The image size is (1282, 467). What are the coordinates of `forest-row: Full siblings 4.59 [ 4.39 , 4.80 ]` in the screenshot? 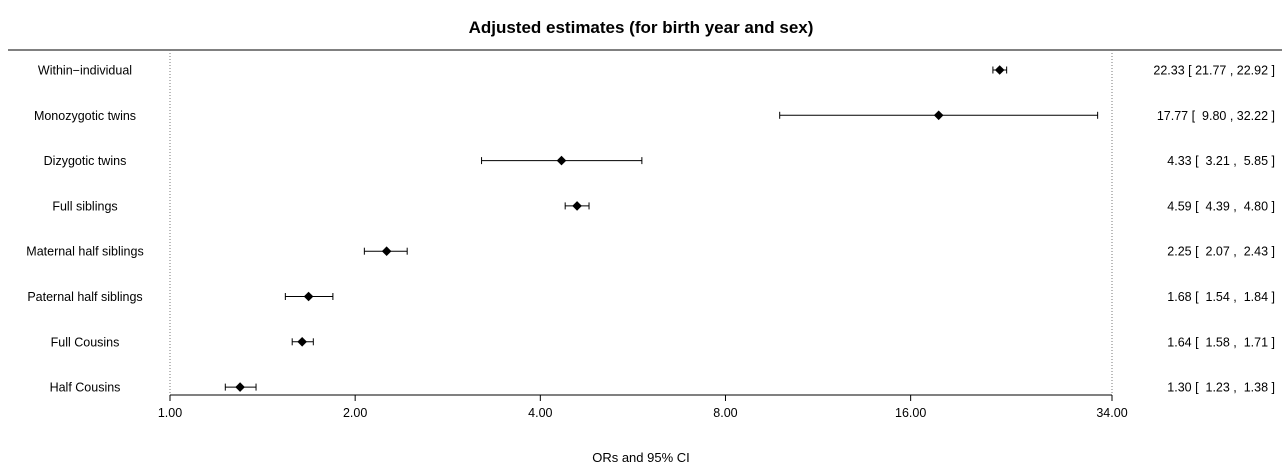 It's located at (663, 206).